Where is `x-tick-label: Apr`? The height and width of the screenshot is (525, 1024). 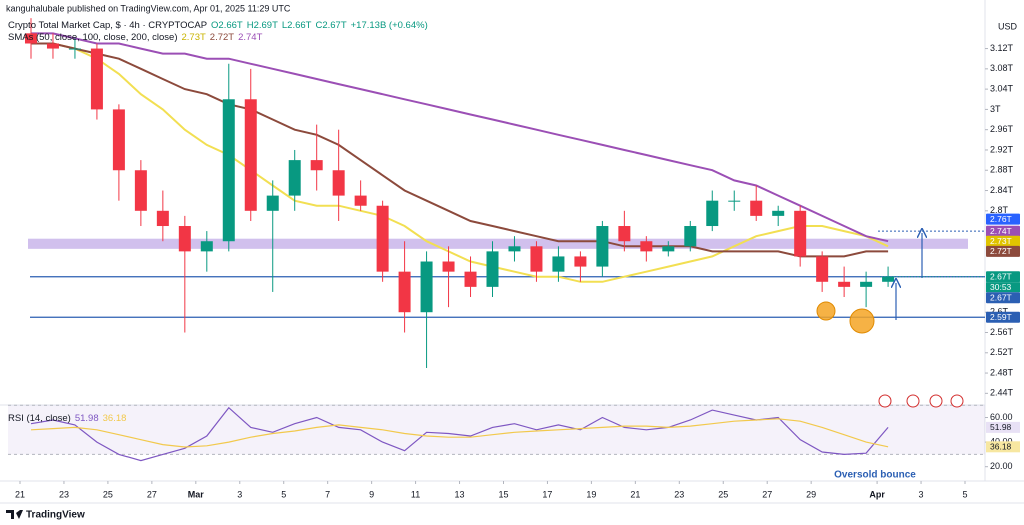 x-tick-label: Apr is located at coordinates (877, 494).